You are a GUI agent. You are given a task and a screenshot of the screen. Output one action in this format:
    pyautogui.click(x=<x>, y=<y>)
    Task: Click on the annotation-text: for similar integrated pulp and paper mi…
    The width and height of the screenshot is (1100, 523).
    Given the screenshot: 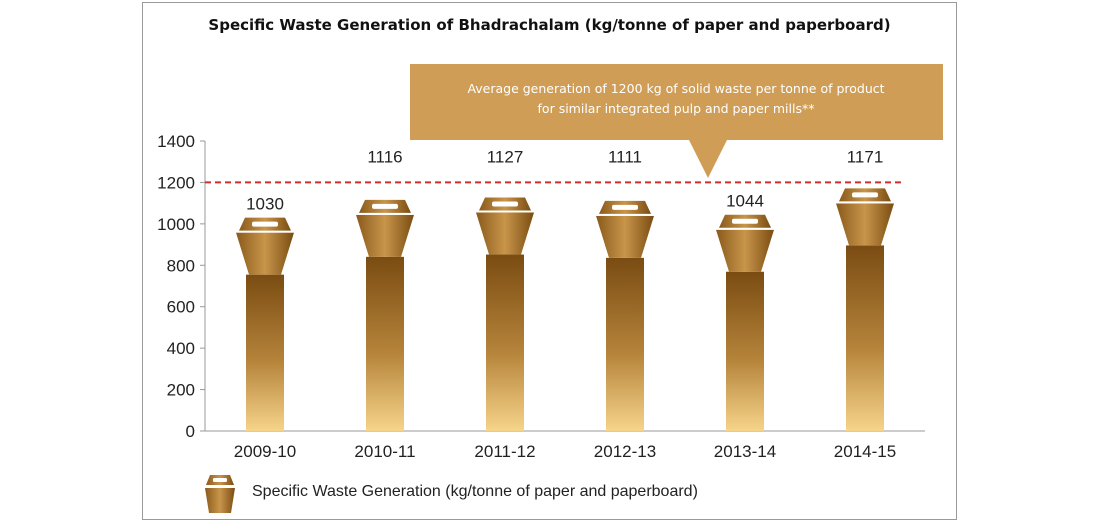 What is the action you would take?
    pyautogui.click(x=676, y=108)
    